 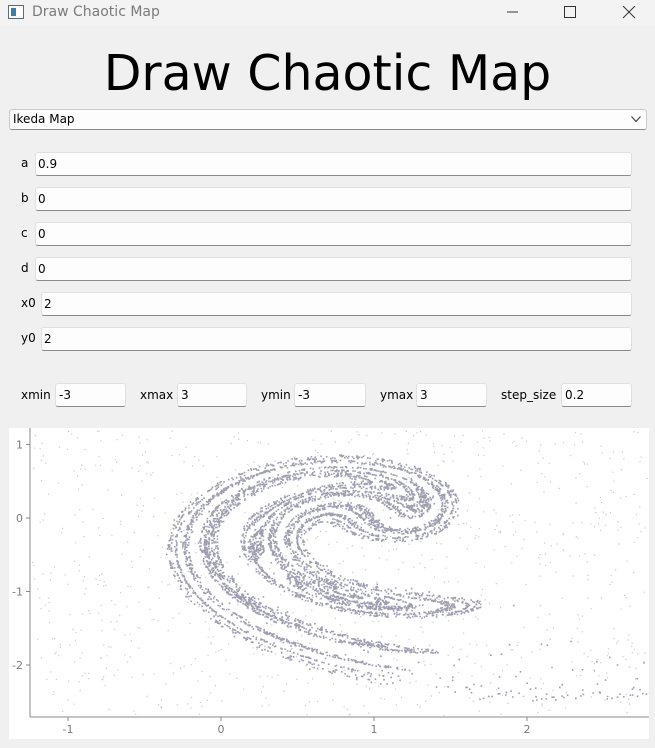 I want to click on minimize-button, so click(x=513, y=13).